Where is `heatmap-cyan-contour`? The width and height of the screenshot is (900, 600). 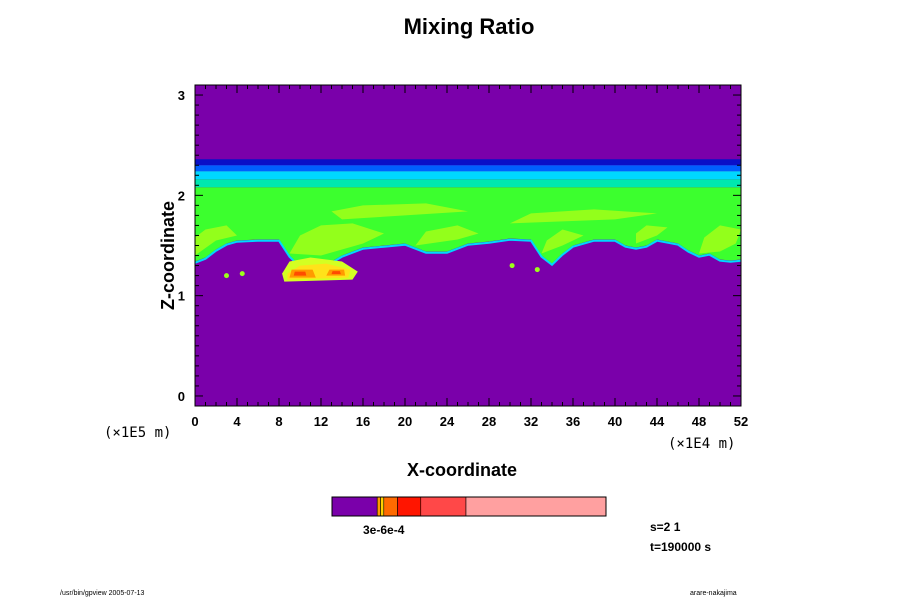
heatmap-cyan-contour is located at coordinates (468, 255).